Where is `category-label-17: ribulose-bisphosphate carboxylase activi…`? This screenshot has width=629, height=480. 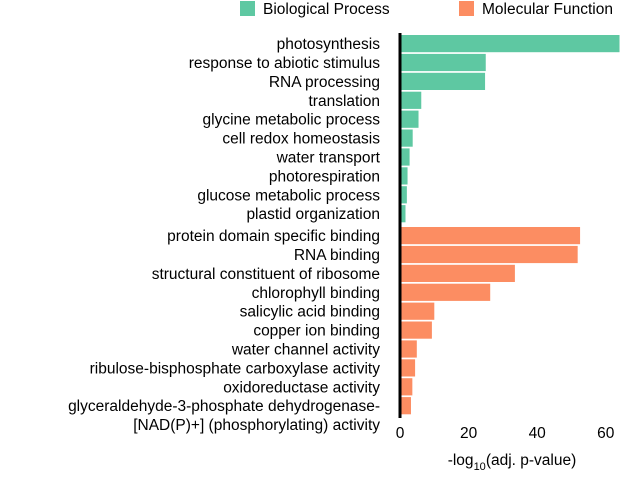
category-label-17: ribulose-bisphosphate carboxylase activi… is located at coordinates (235, 368).